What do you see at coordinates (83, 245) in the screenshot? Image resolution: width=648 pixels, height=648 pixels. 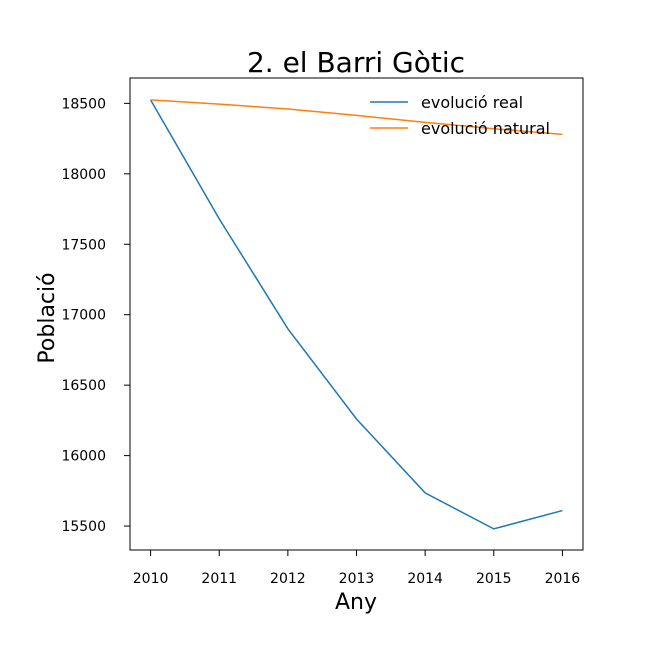 I see `y-tick-label: 17500` at bounding box center [83, 245].